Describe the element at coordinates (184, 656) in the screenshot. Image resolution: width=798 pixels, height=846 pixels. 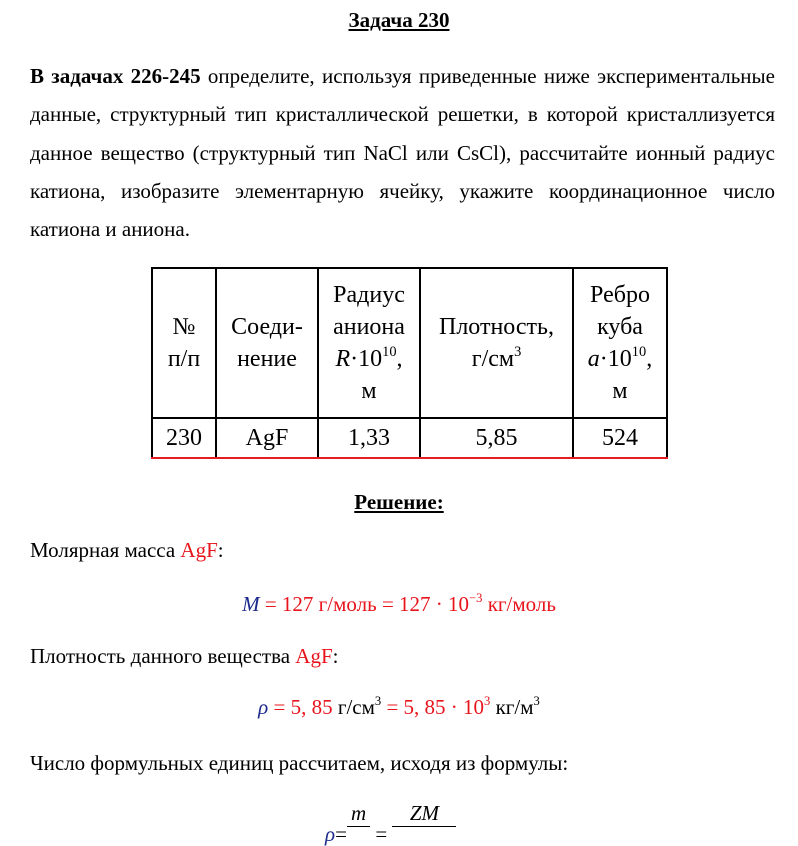
I see `density-label: Плотность данного вещества AgF:` at that location.